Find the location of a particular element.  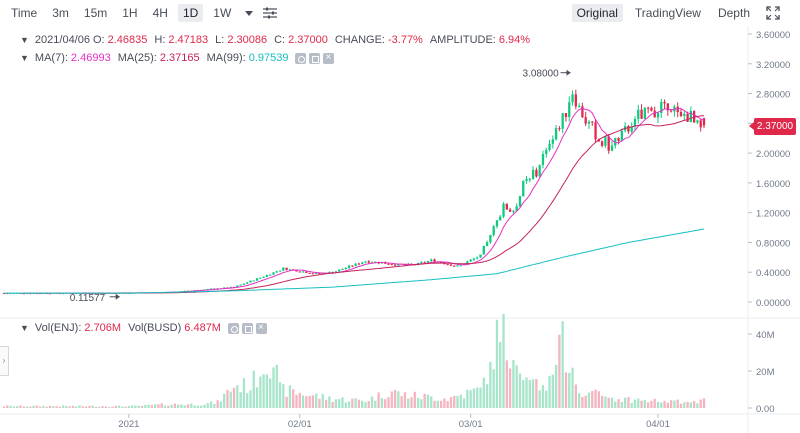

ma99-value: 0.97539 is located at coordinates (268, 58).